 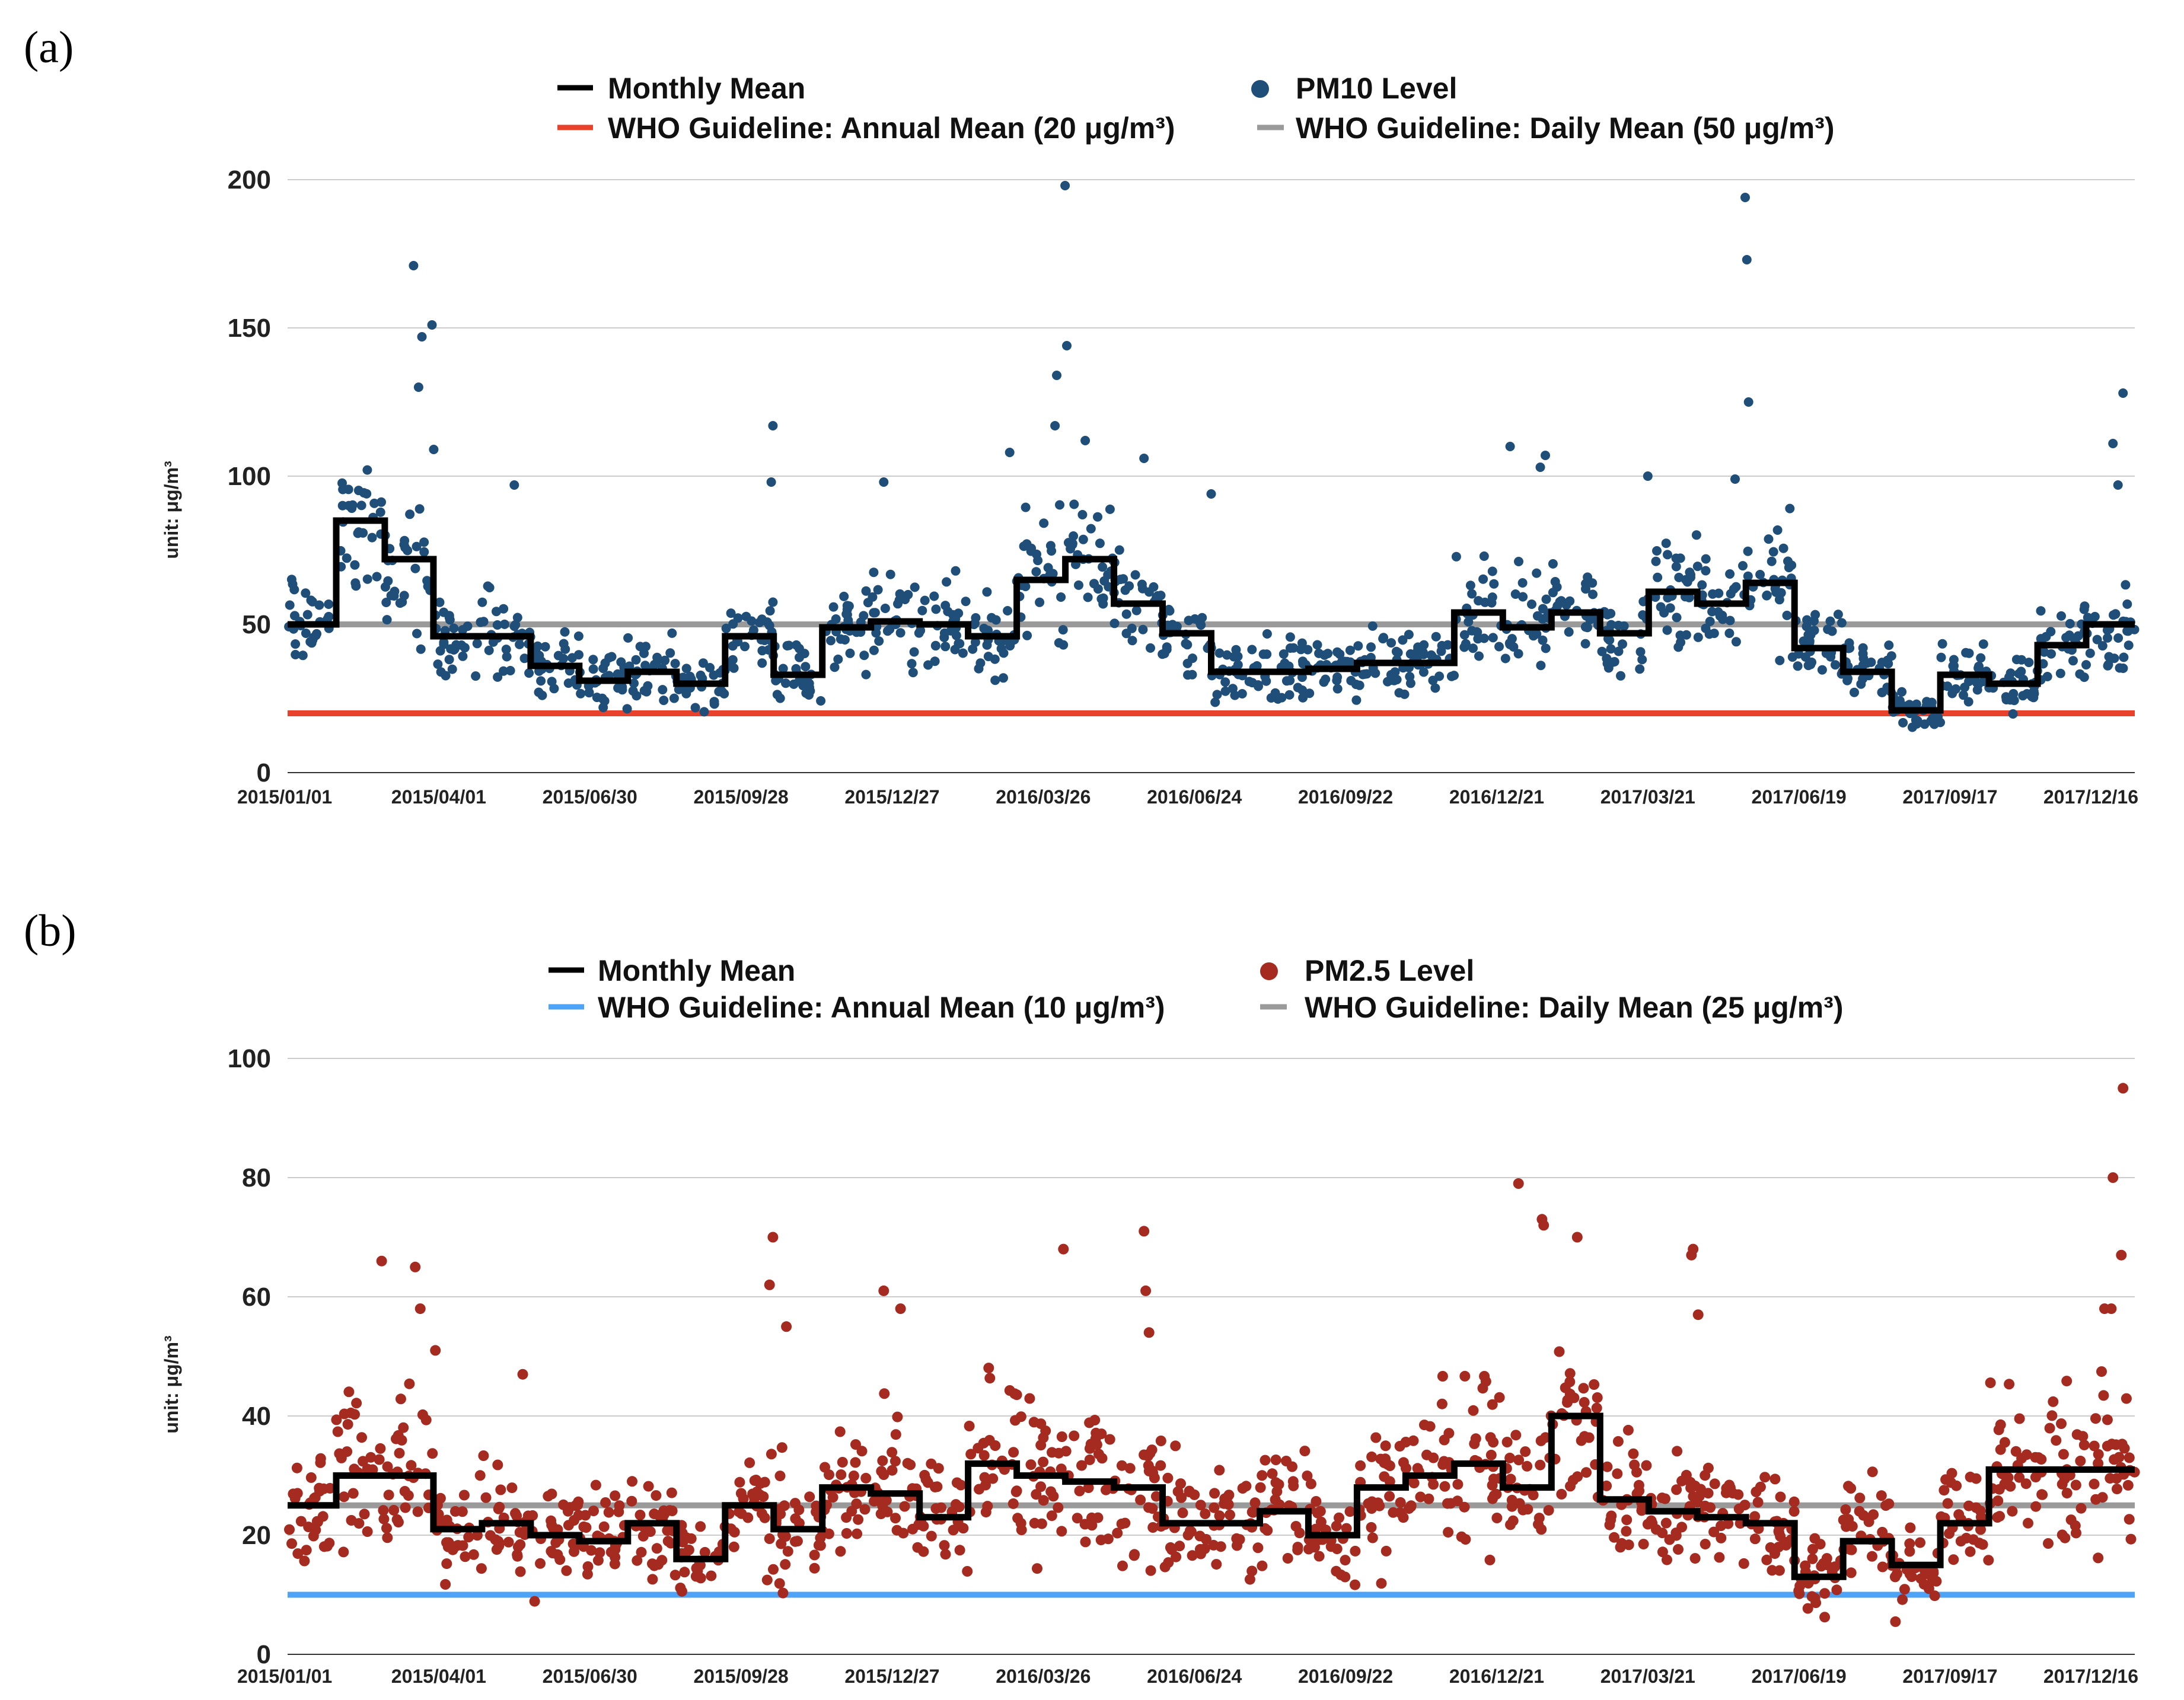 I want to click on legend-points-swatch, so click(x=1260, y=89).